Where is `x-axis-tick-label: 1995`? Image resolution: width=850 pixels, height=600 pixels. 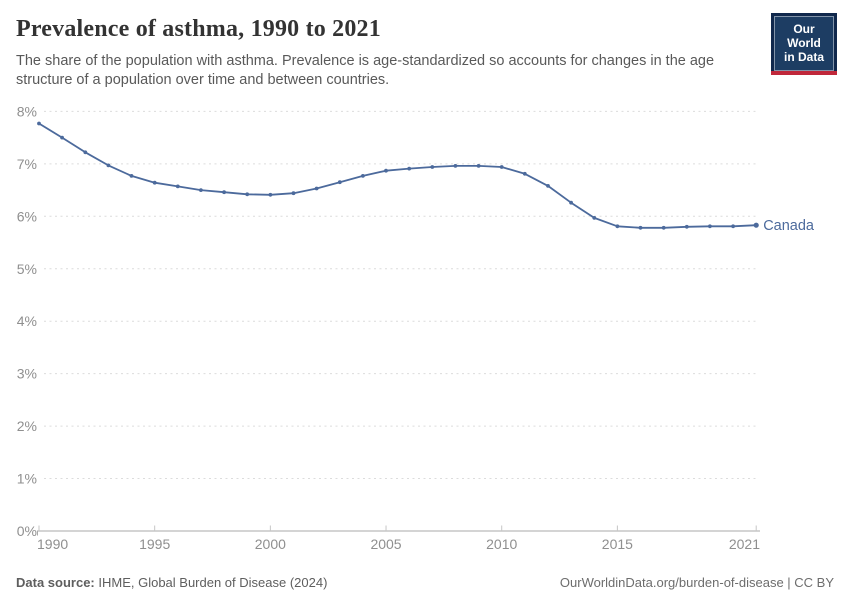
x-axis-tick-label: 1995 is located at coordinates (154, 544).